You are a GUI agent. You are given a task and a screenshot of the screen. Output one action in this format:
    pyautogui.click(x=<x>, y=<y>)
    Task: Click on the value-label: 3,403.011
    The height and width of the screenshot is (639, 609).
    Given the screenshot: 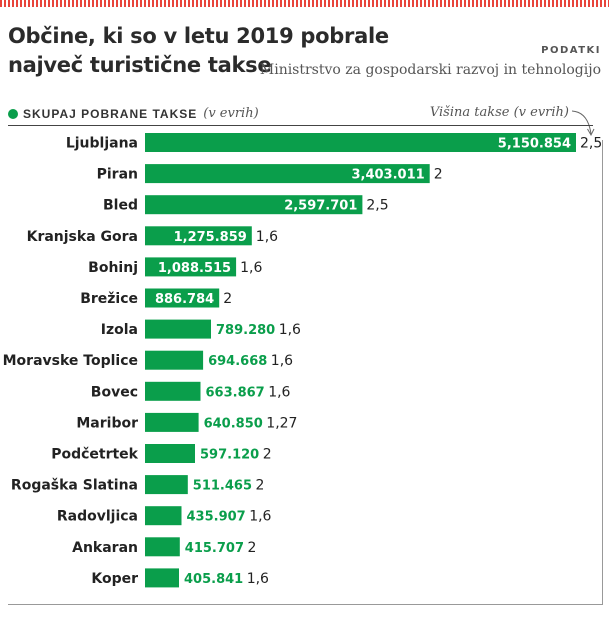 What is the action you would take?
    pyautogui.click(x=387, y=175)
    